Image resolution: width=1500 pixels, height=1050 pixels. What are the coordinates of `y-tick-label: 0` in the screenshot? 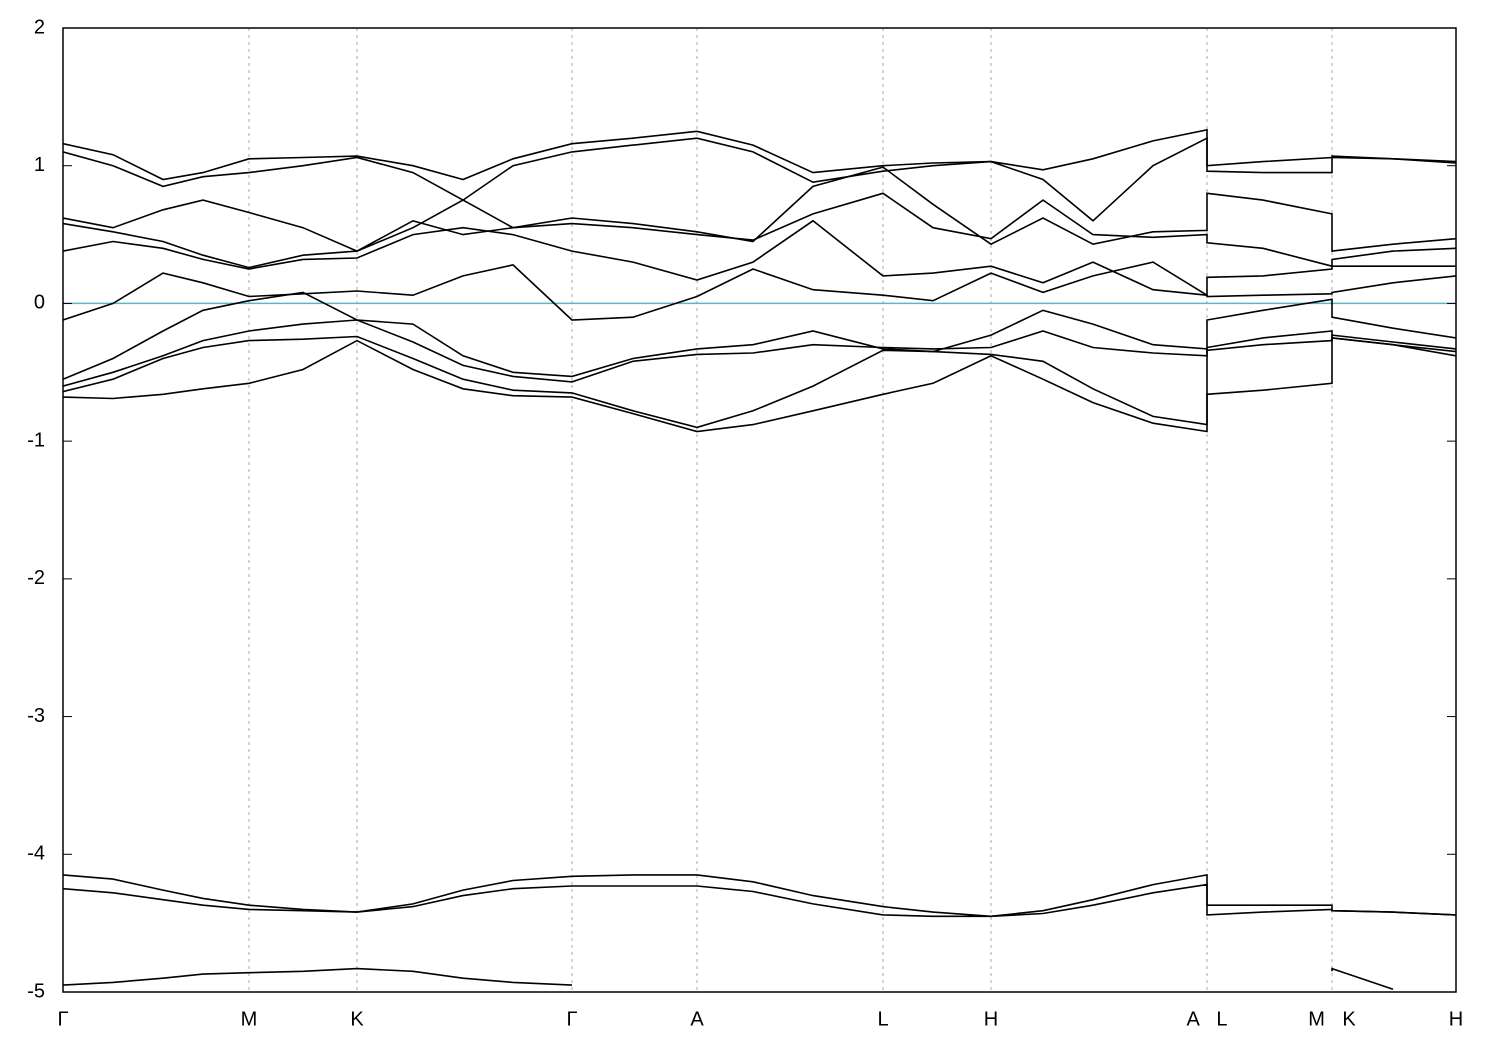 It's located at (39, 303).